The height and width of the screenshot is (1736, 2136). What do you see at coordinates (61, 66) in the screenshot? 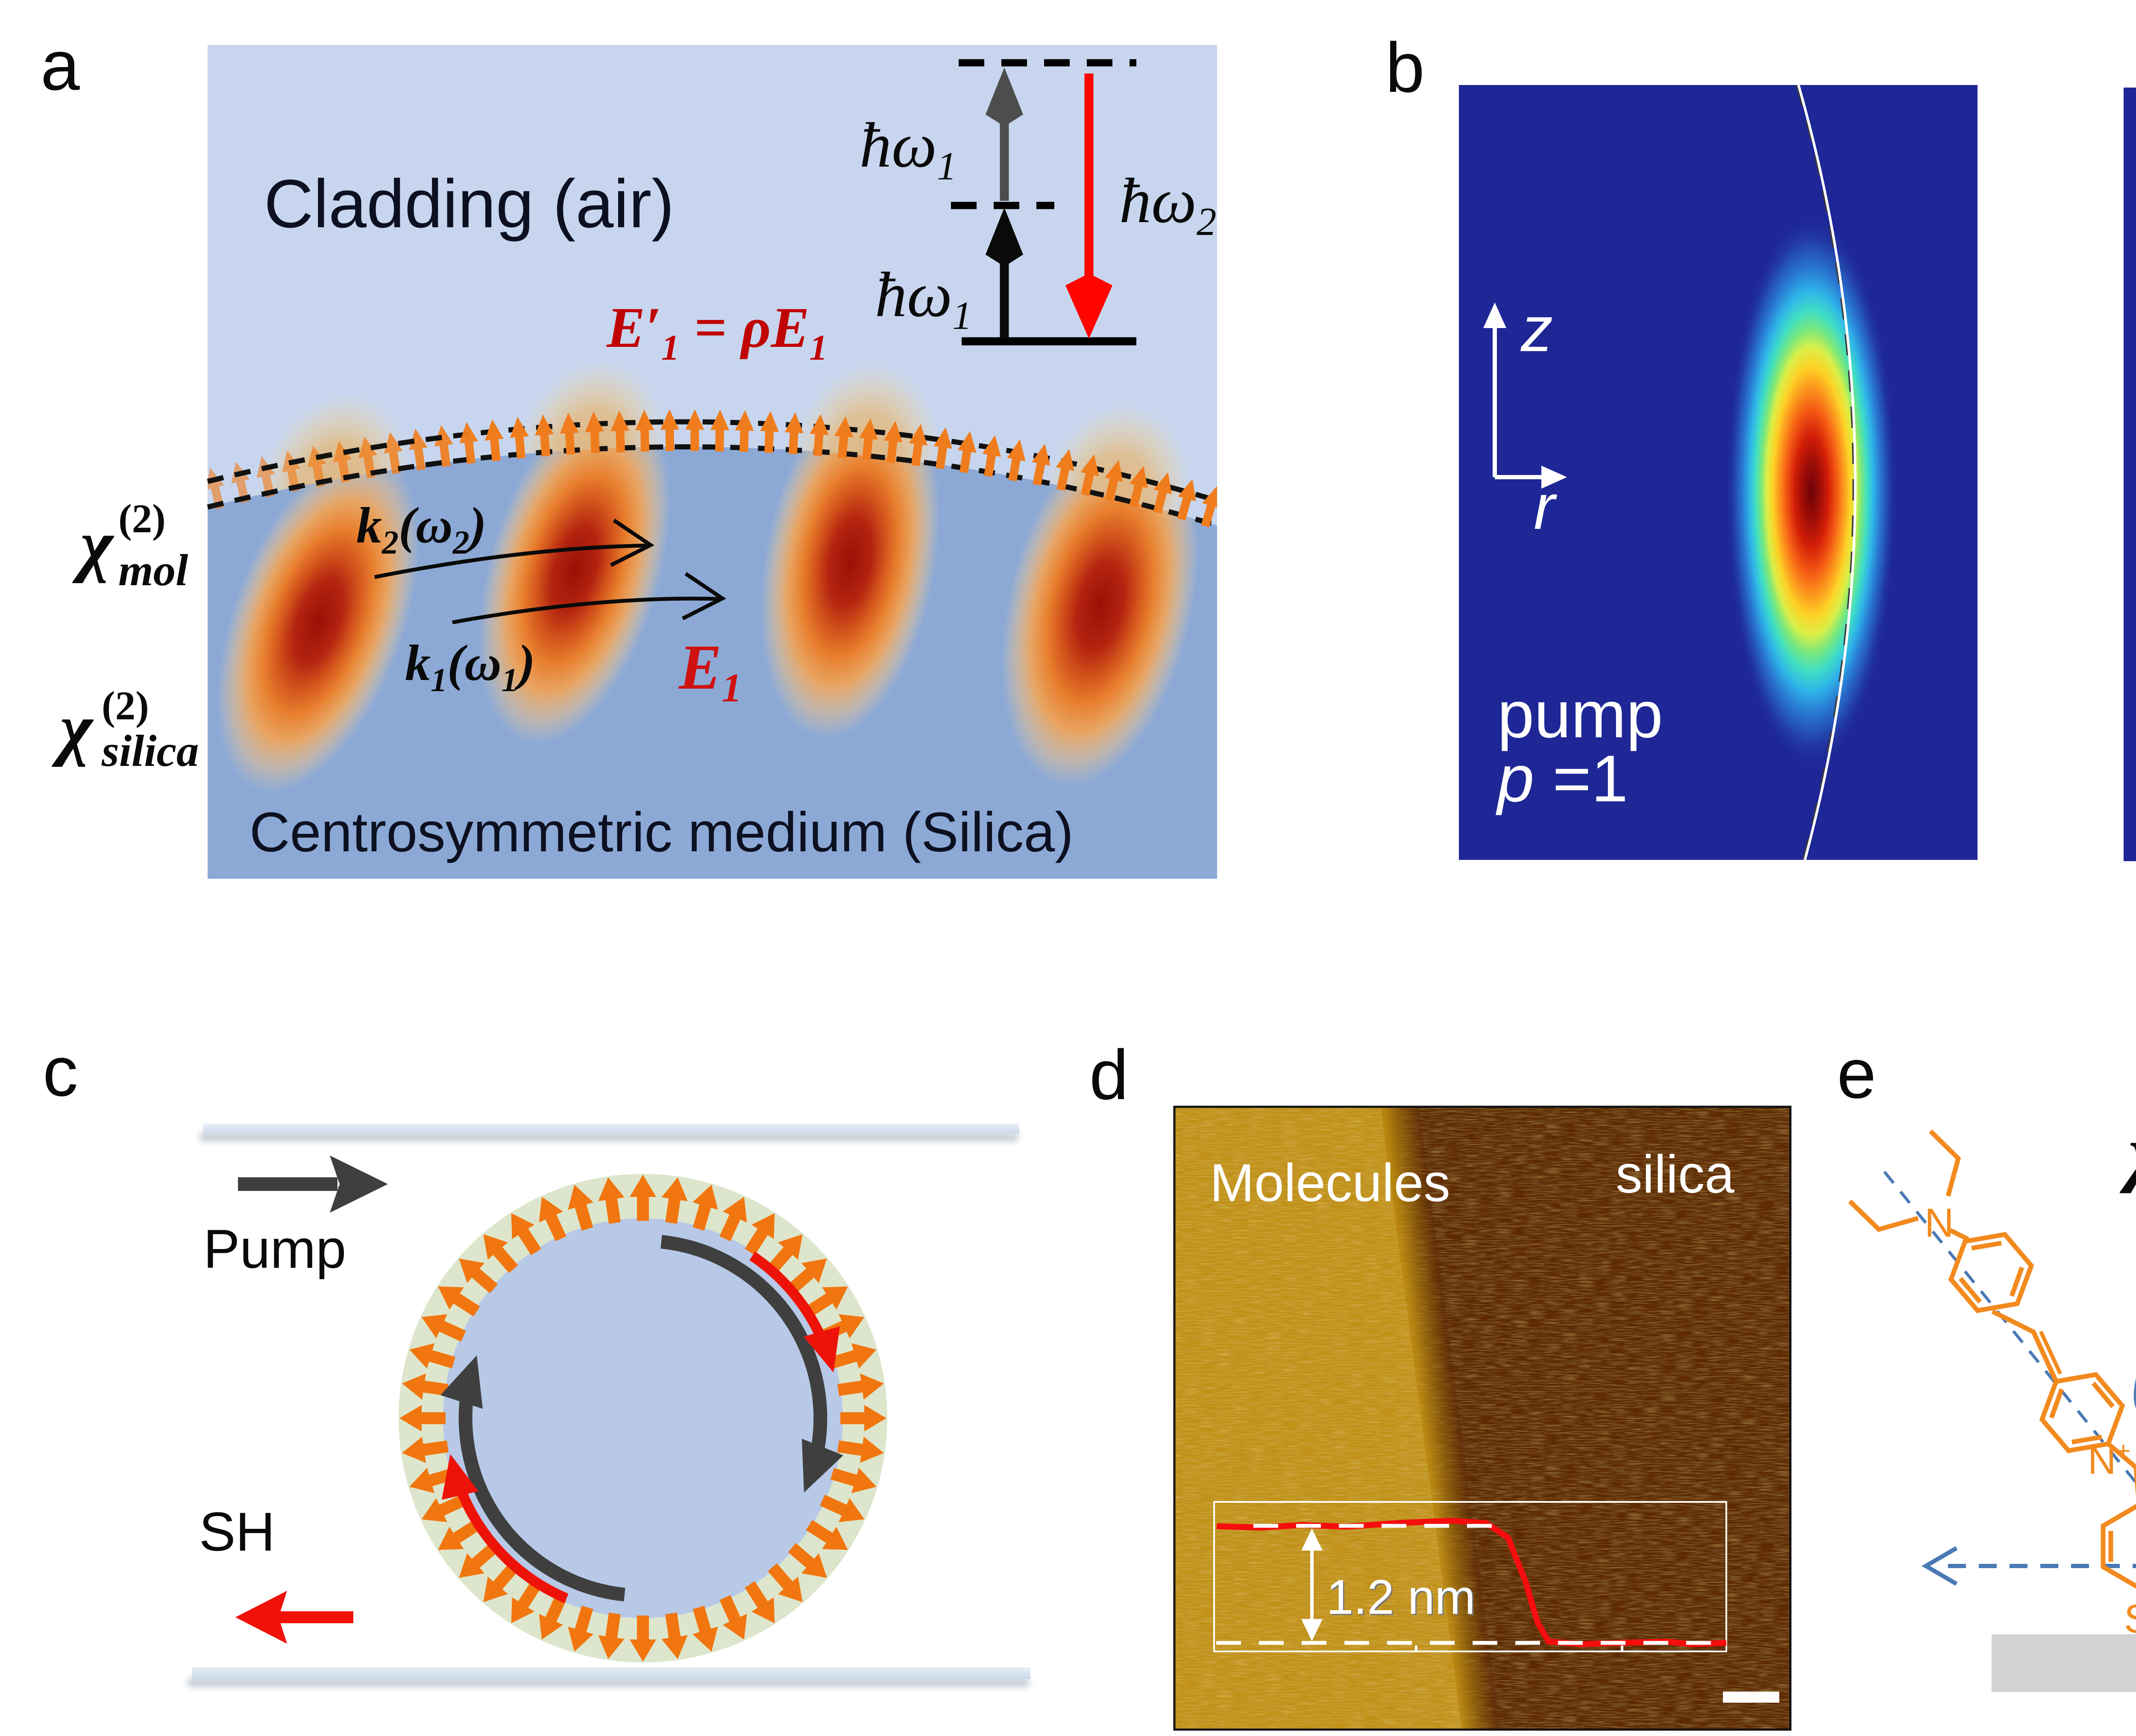
I see `svg-text: a` at bounding box center [61, 66].